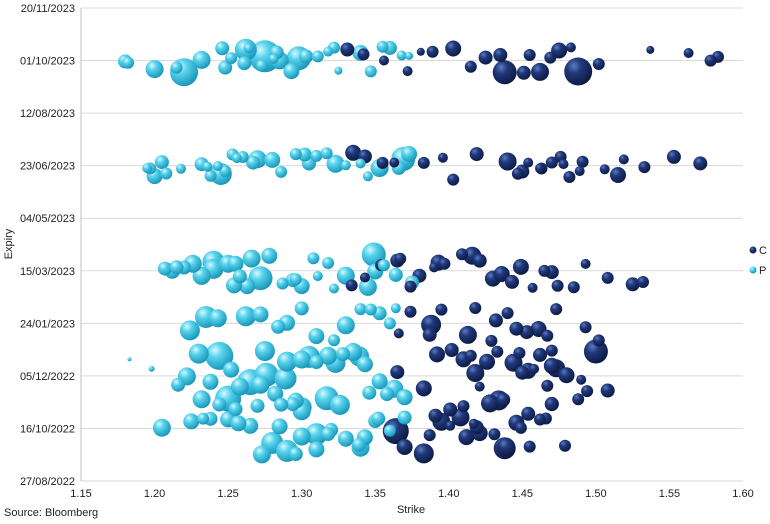 The height and width of the screenshot is (524, 770). Describe the element at coordinates (742, 494) in the screenshot. I see `x-tick-label: 1.60` at that location.